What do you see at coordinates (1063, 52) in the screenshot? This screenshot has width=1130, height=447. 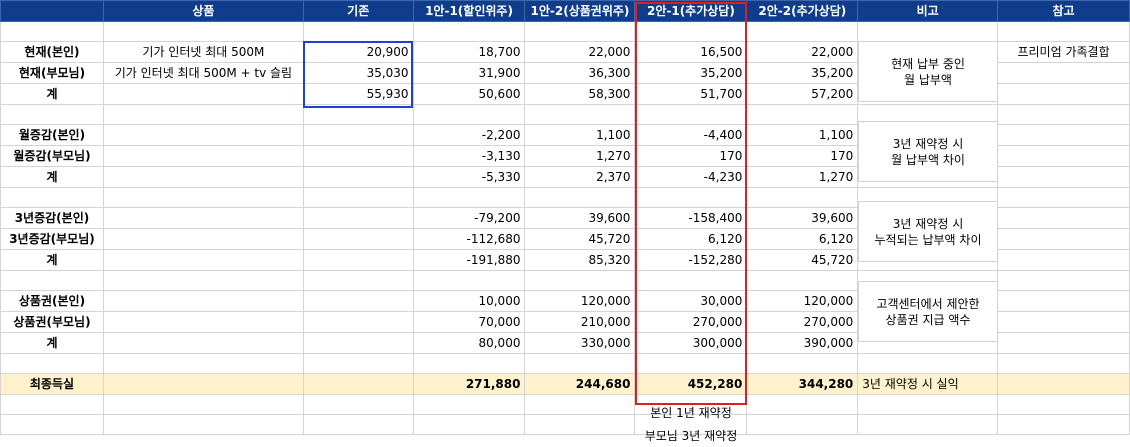 I see `reference-cell: 프리미엄 가족결합` at bounding box center [1063, 52].